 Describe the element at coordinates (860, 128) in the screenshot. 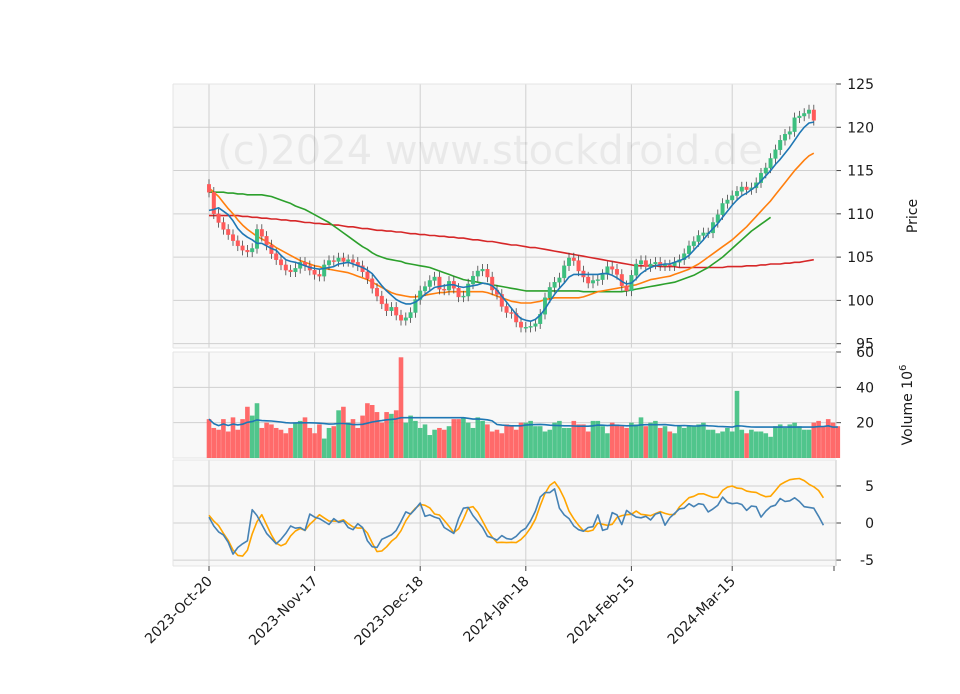

I see `price-ytick-label: 120` at that location.